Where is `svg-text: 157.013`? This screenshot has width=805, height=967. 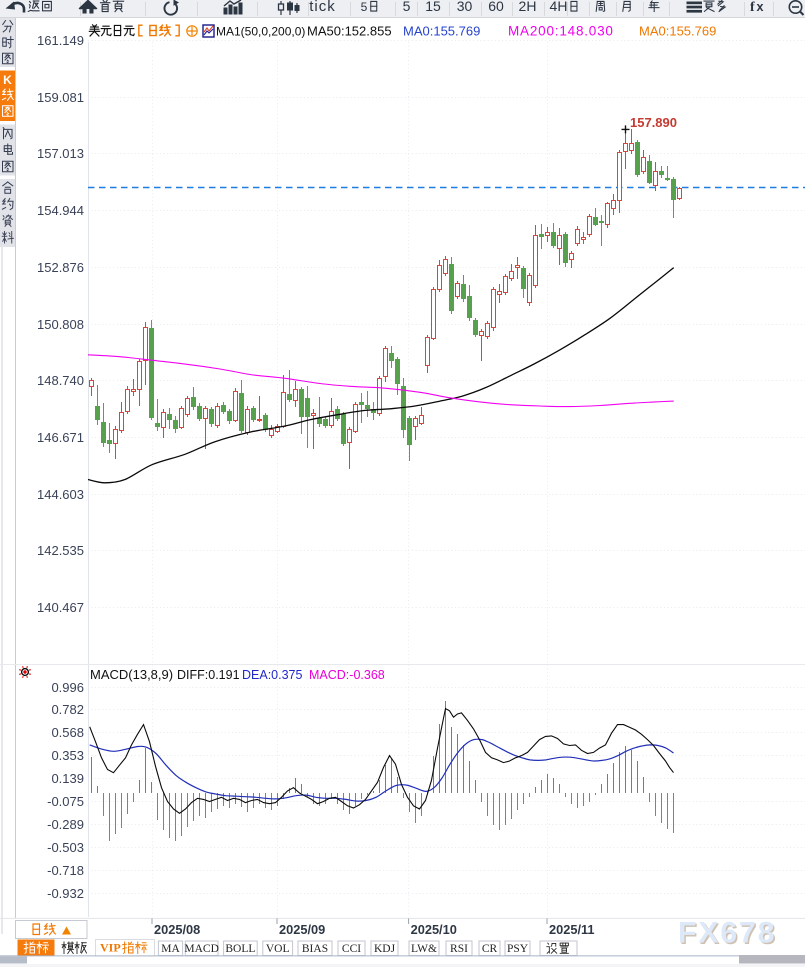 svg-text: 157.013 is located at coordinates (60, 153).